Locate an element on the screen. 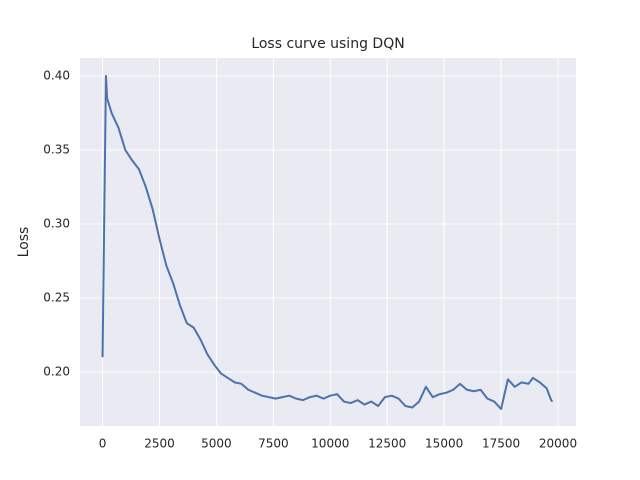  x-tick-label: 17500 is located at coordinates (501, 444).